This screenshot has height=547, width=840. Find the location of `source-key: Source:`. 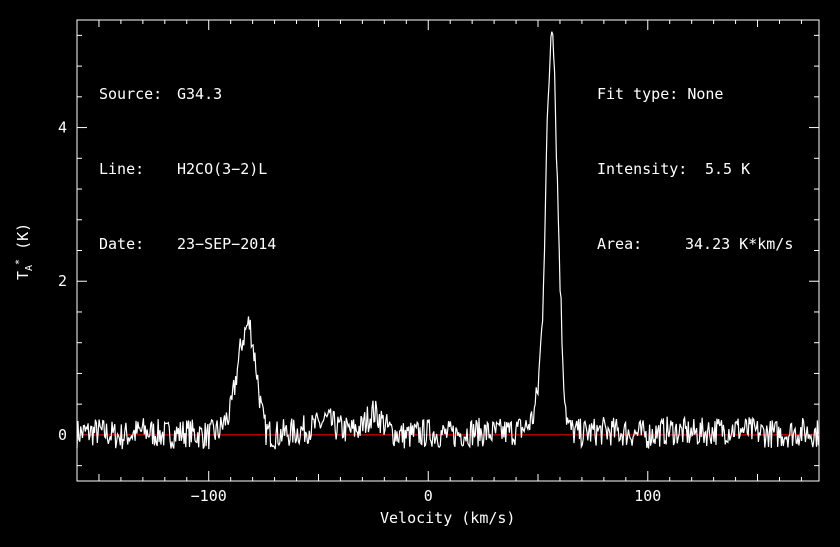

source-key: Source: is located at coordinates (131, 94).